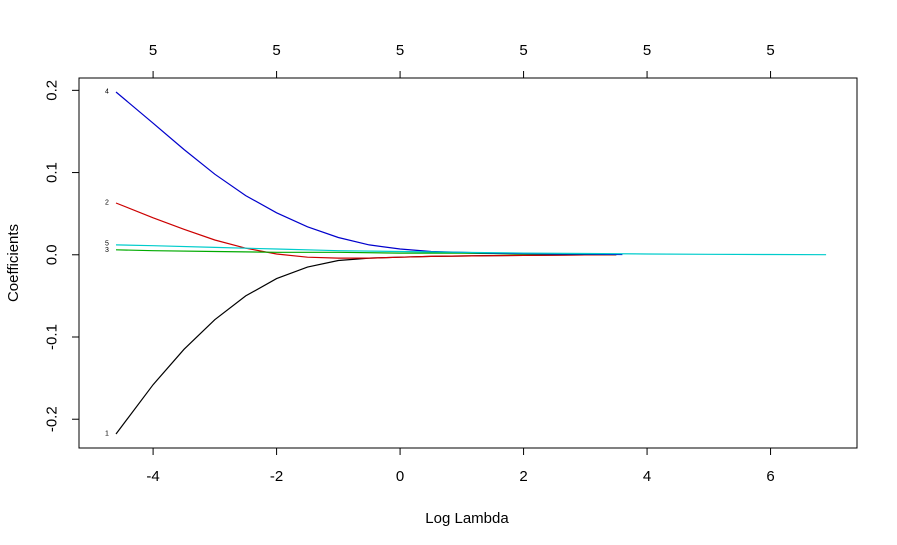 This screenshot has height=545, width=897. What do you see at coordinates (52, 254) in the screenshot?
I see `y-tick-label: 0.0` at bounding box center [52, 254].